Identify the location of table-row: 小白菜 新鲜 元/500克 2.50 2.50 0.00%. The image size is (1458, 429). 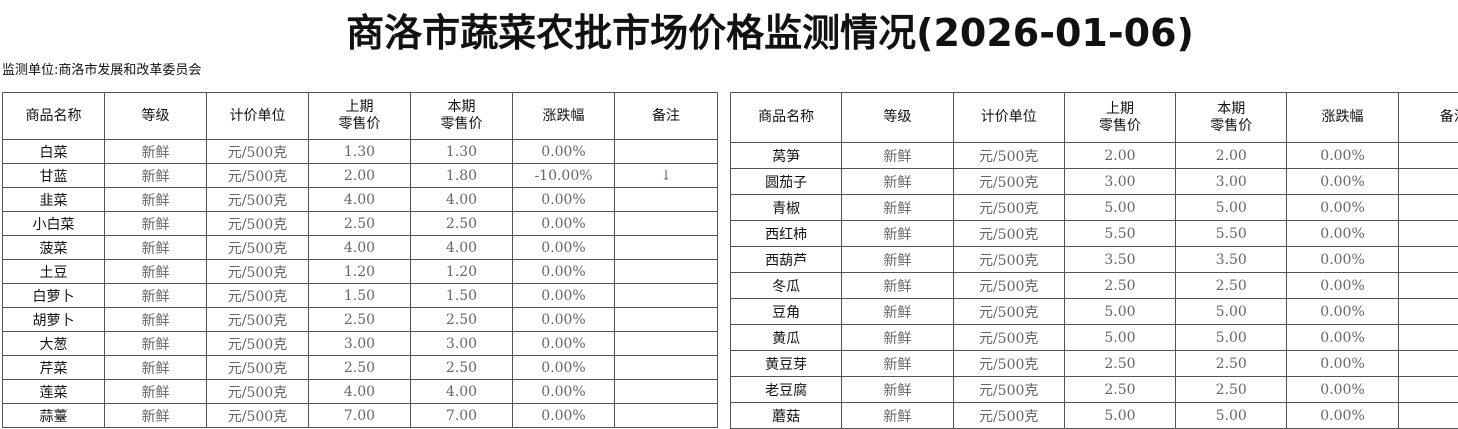
(360, 223).